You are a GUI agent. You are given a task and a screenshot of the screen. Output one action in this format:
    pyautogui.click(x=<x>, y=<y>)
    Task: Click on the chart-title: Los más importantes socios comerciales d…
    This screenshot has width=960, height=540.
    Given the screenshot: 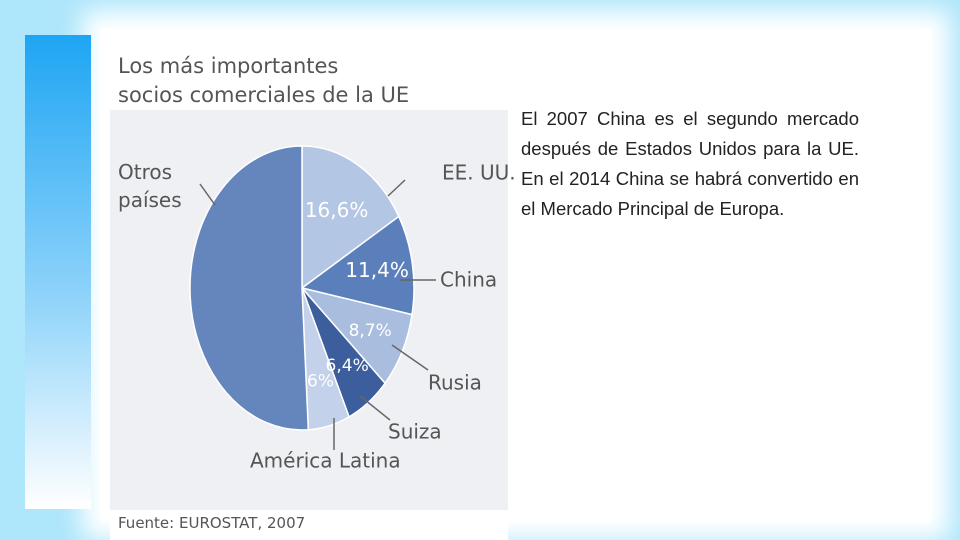 What is the action you would take?
    pyautogui.click(x=264, y=80)
    